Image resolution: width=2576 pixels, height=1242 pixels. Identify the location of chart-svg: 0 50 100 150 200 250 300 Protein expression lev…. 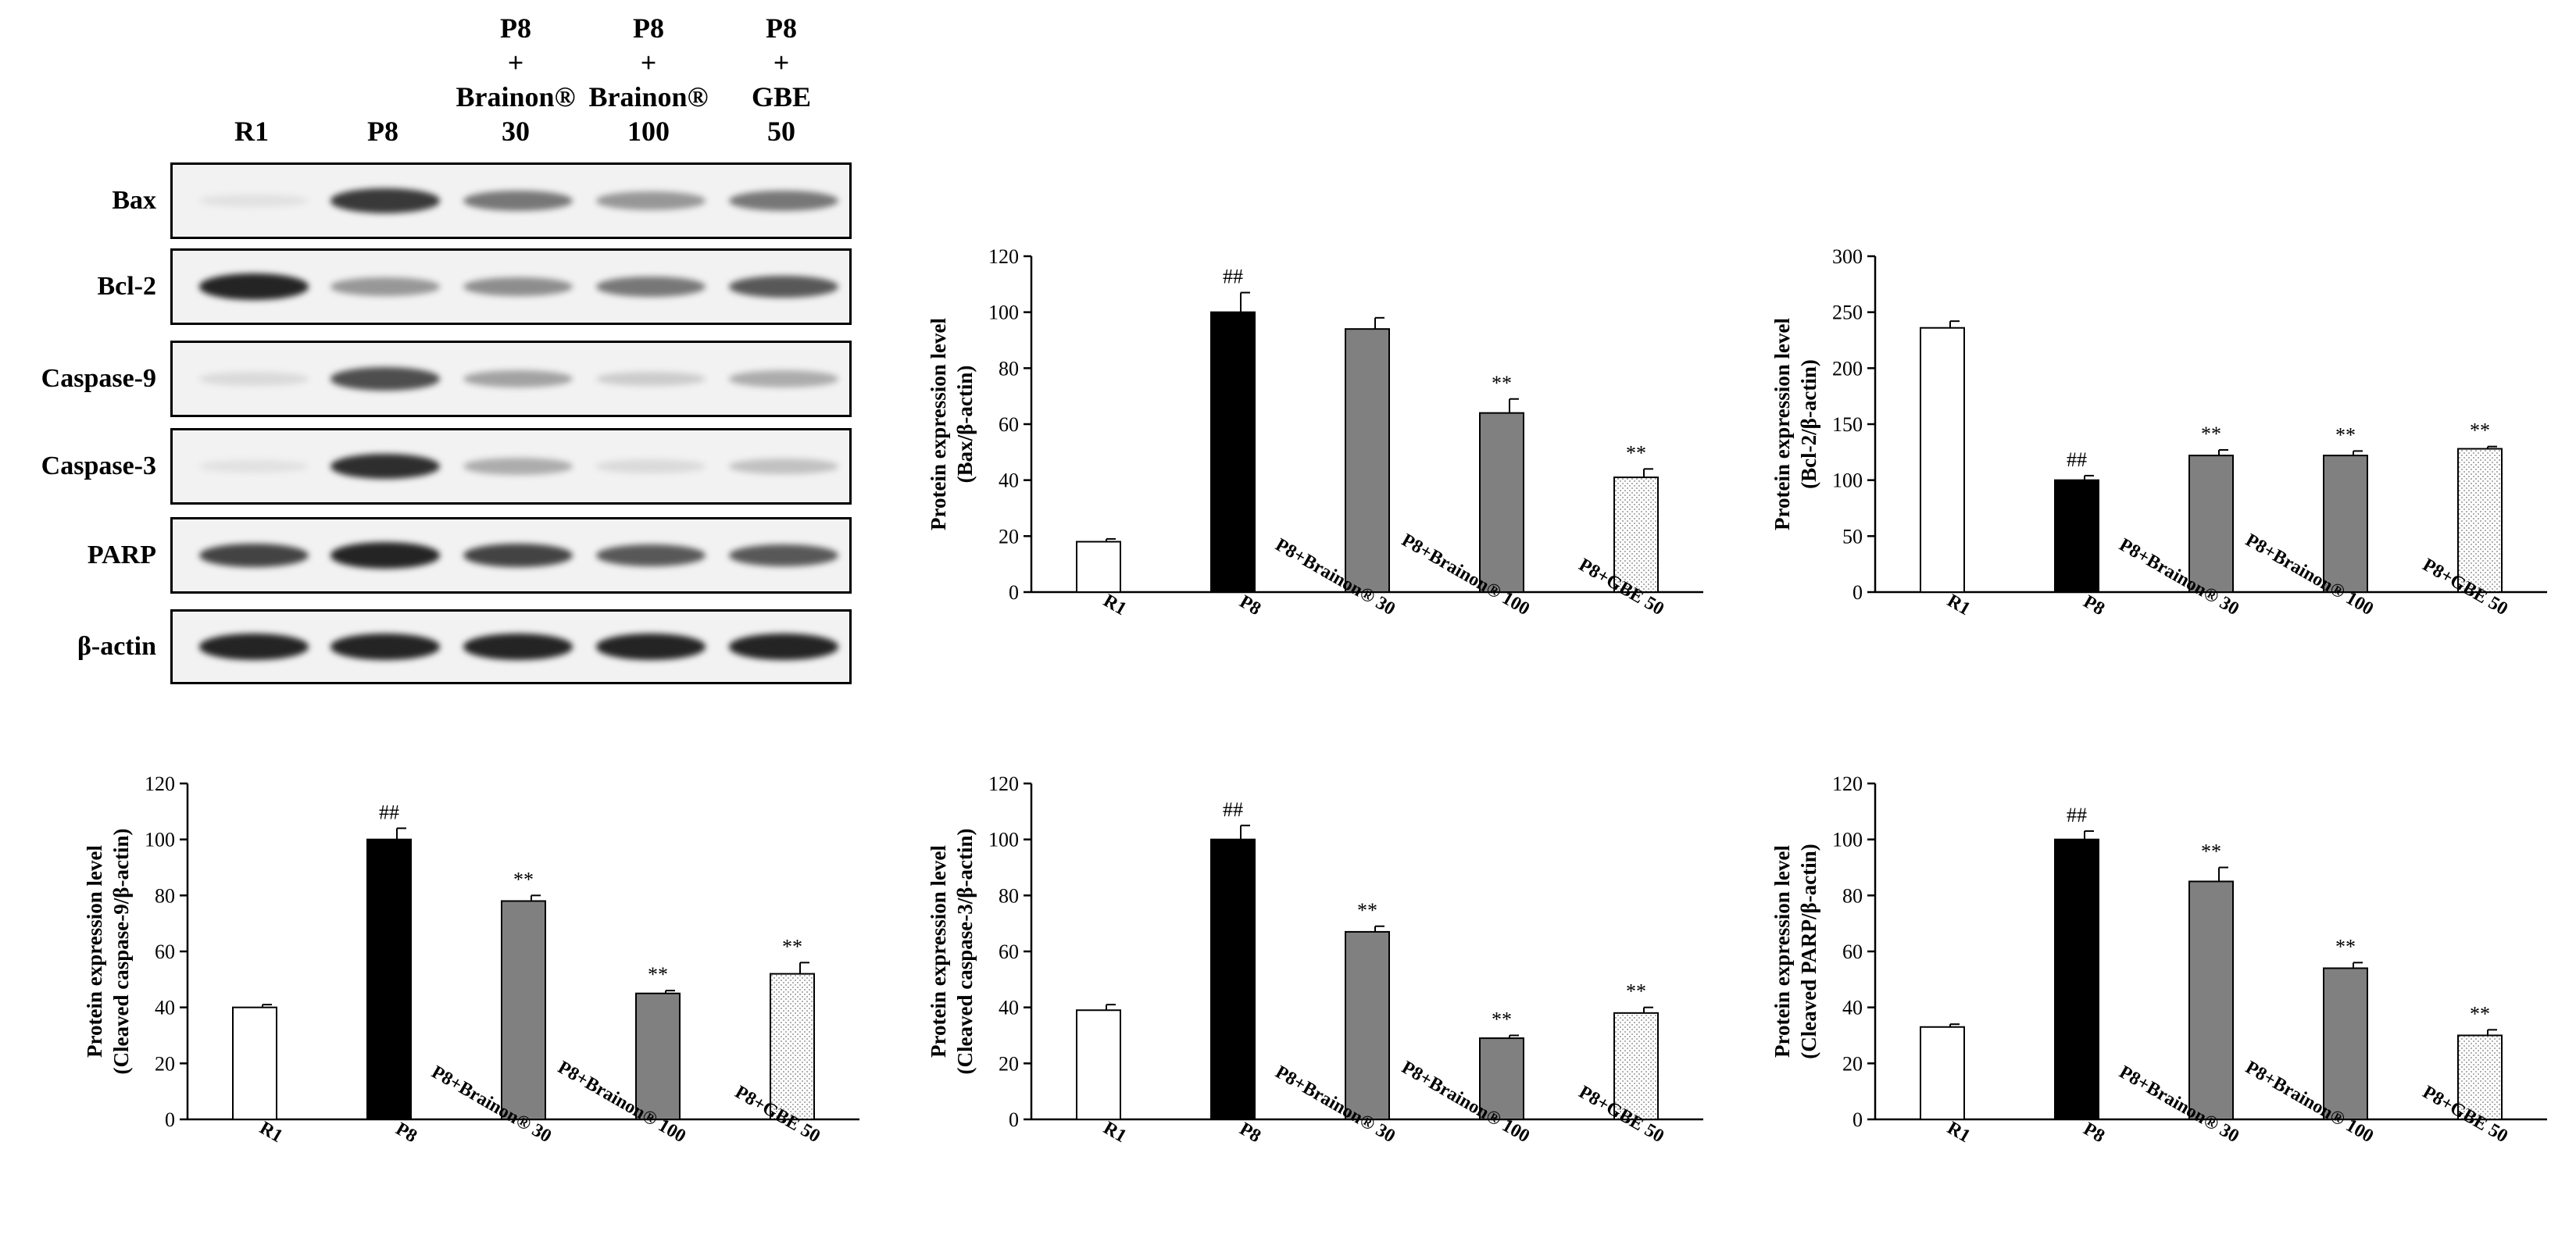
(2159, 432).